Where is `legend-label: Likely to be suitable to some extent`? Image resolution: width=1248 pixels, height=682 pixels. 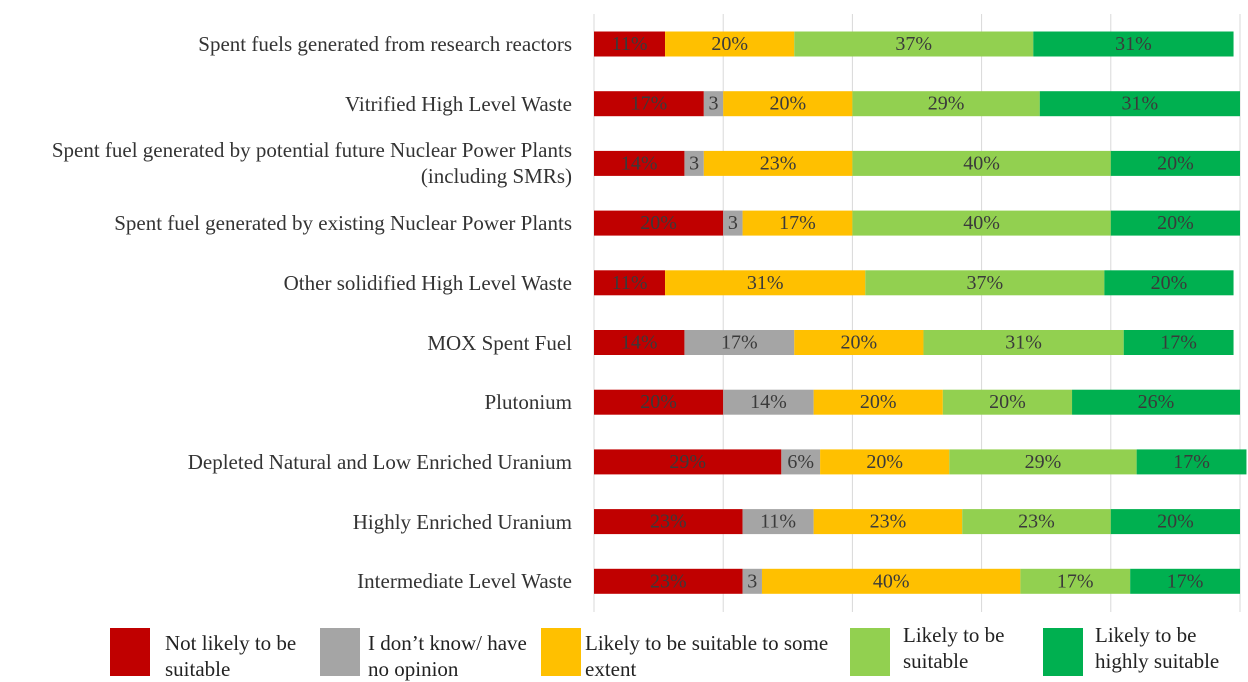
legend-label: Likely to be suitable to some extent is located at coordinates (707, 656).